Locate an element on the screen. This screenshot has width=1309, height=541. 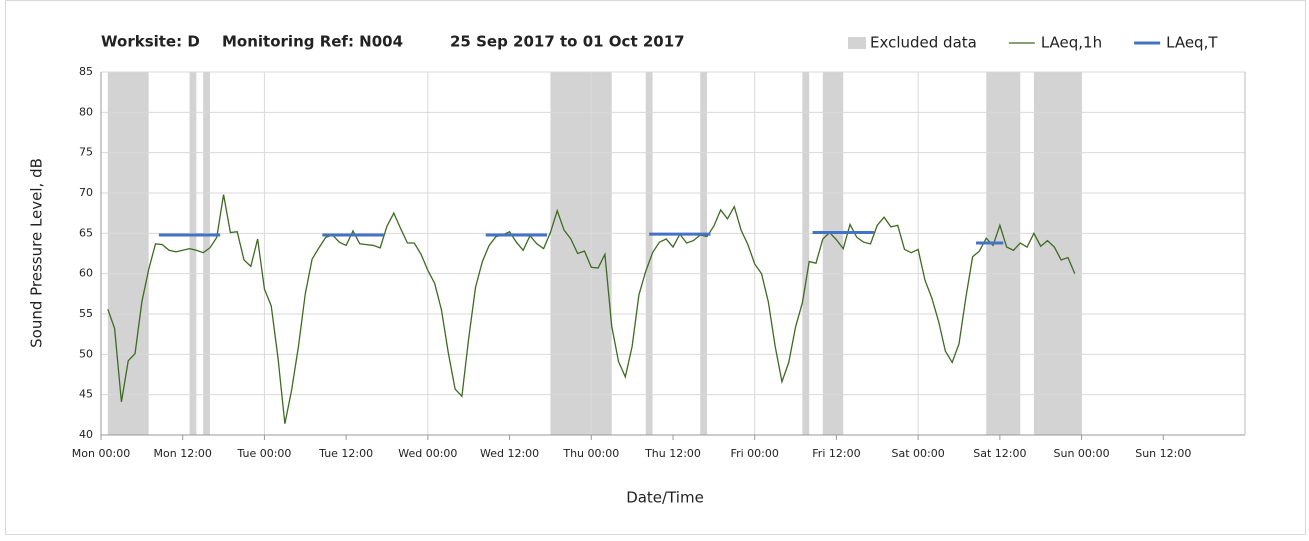
x-axis-label: Date/Time is located at coordinates (665, 498).